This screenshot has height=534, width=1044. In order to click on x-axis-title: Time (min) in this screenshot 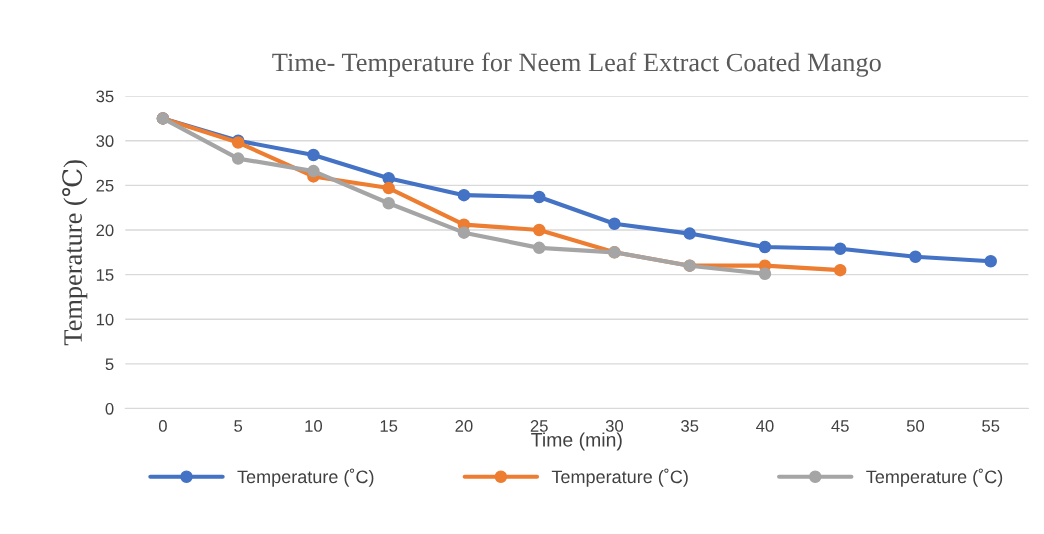, I will do `click(576, 441)`.